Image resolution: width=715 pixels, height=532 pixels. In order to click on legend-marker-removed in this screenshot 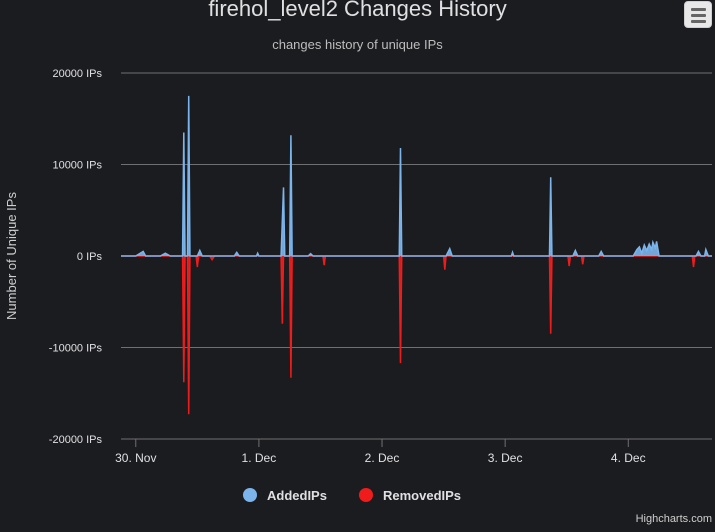, I will do `click(366, 495)`.